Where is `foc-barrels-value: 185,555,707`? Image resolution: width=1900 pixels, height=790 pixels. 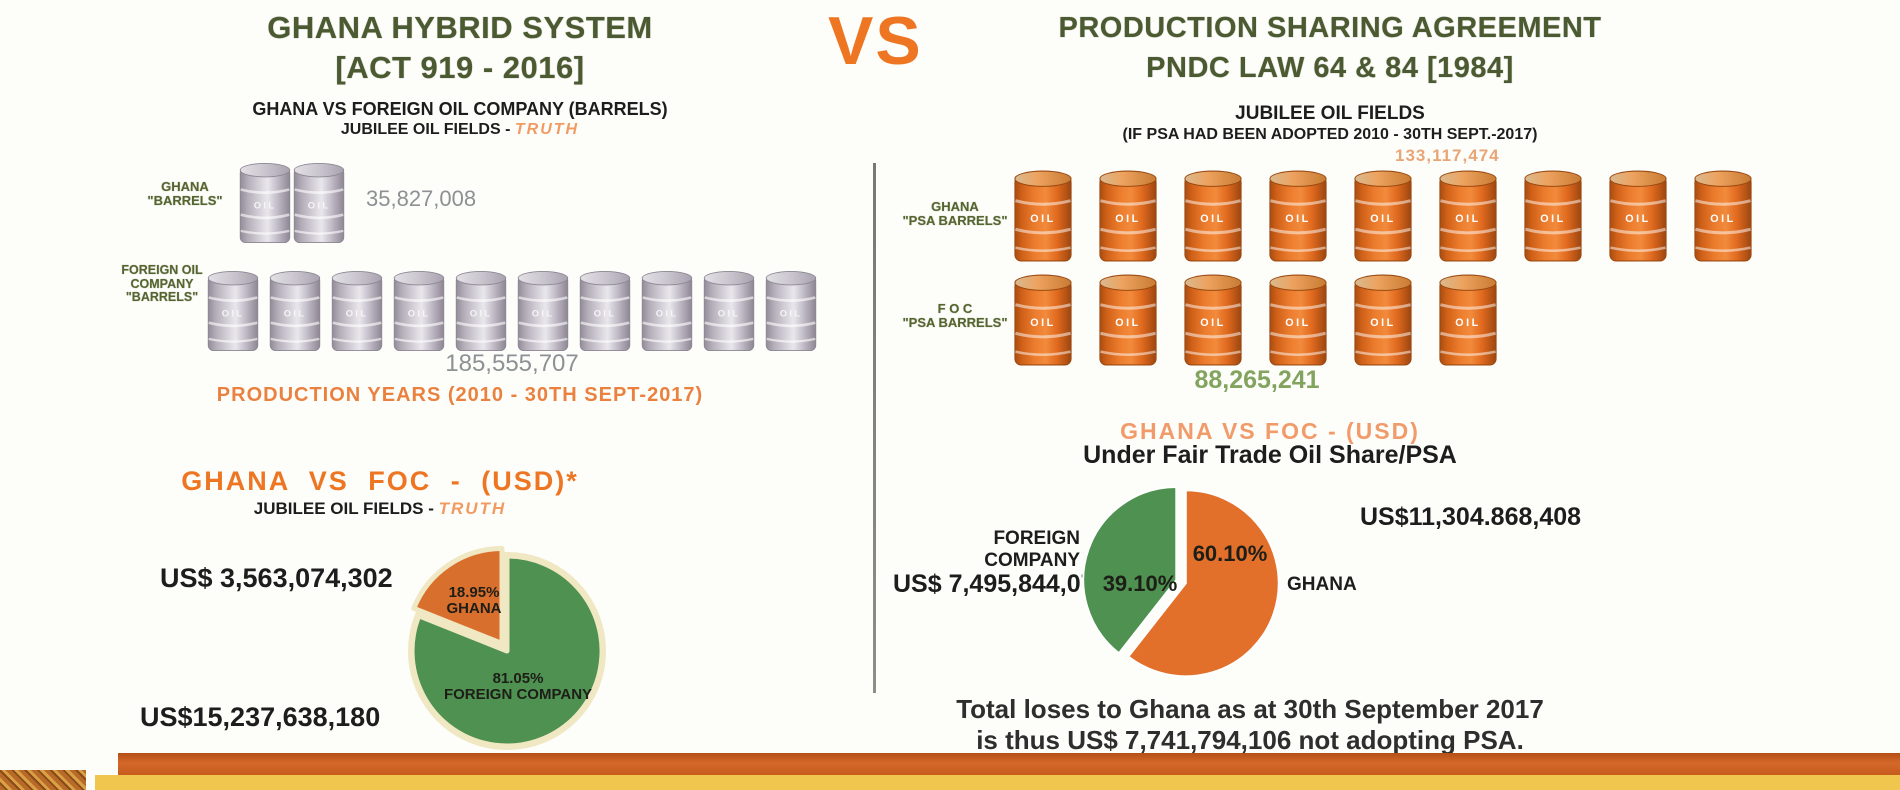
foc-barrels-value: 185,555,707 is located at coordinates (512, 363).